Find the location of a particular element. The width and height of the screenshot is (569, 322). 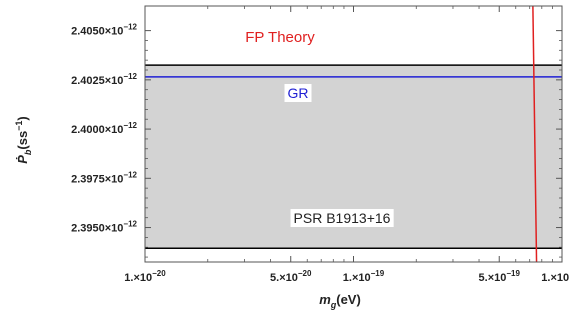

y-tick-label: 2.4000×10⁻¹² is located at coordinates (104, 128).